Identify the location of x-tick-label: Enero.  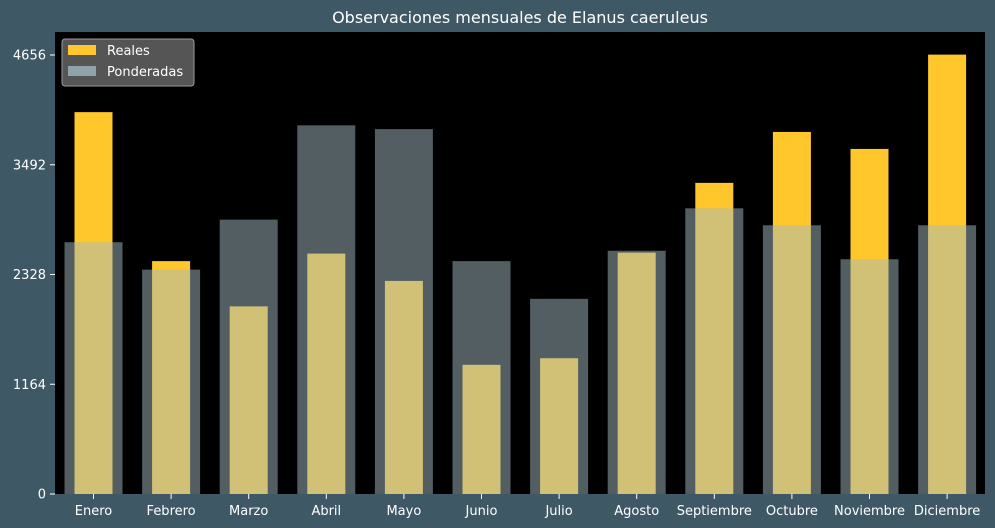
(94, 511).